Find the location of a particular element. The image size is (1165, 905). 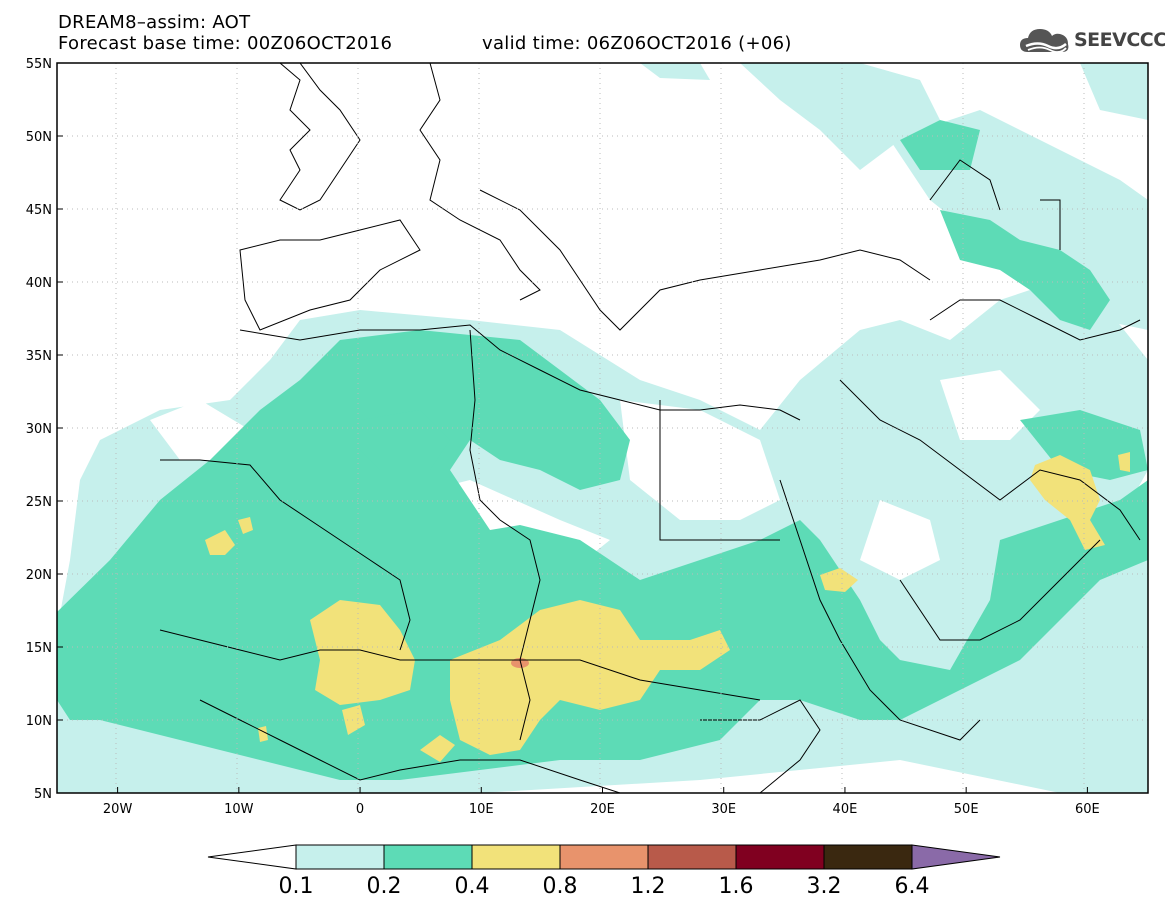

lat-tick-label: 50N is located at coordinates (39, 137).